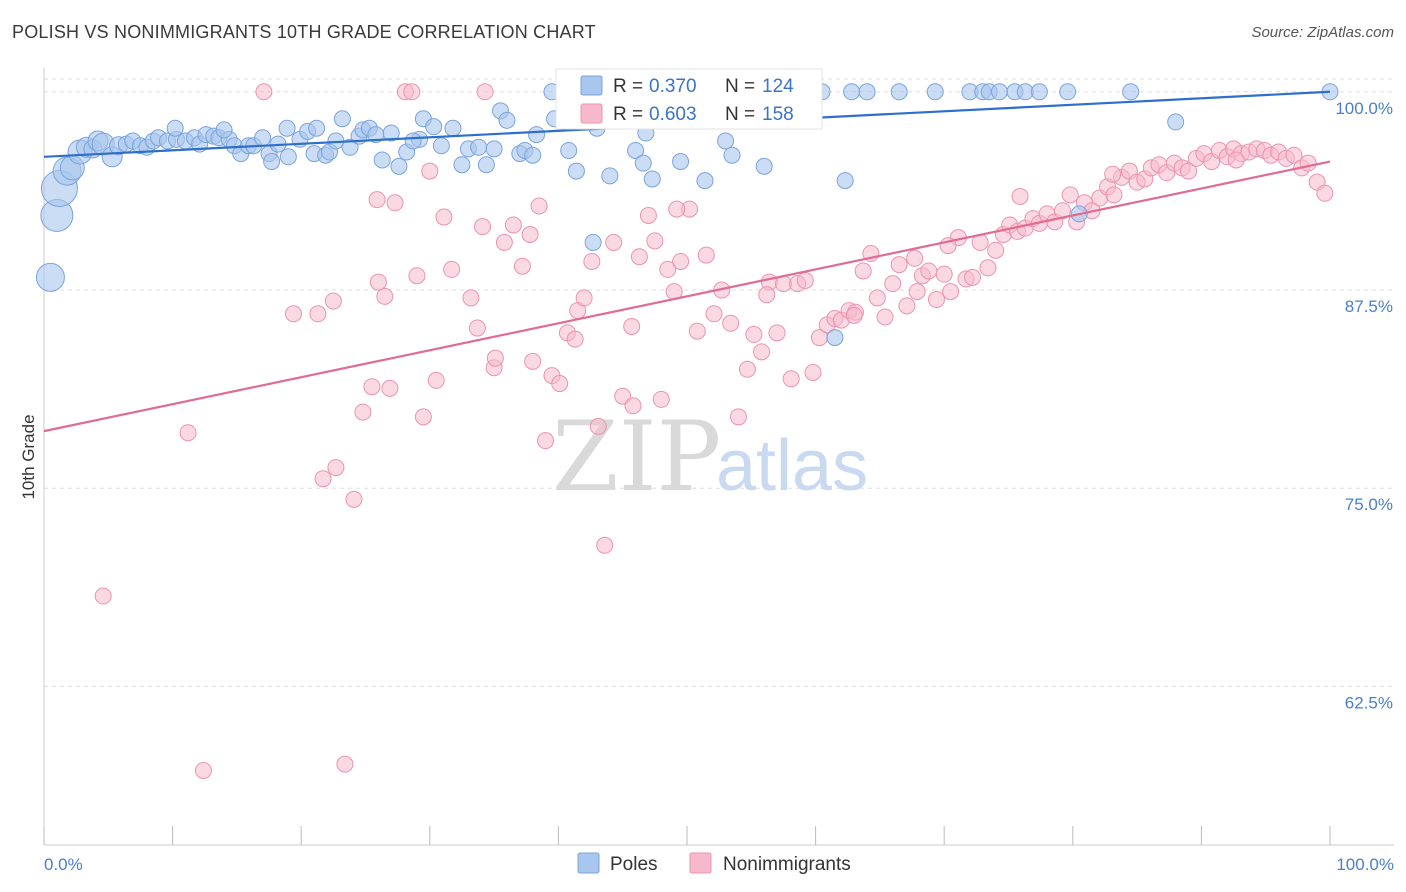 The width and height of the screenshot is (1406, 892). Describe the element at coordinates (787, 864) in the screenshot. I see `legend-nonimmigrants-label: Nonimmigrants` at that location.